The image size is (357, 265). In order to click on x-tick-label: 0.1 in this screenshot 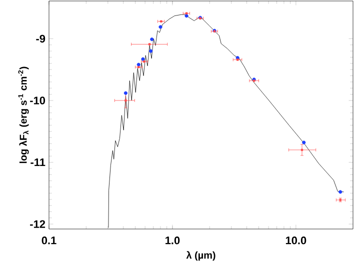, I will do `click(49, 240)`.